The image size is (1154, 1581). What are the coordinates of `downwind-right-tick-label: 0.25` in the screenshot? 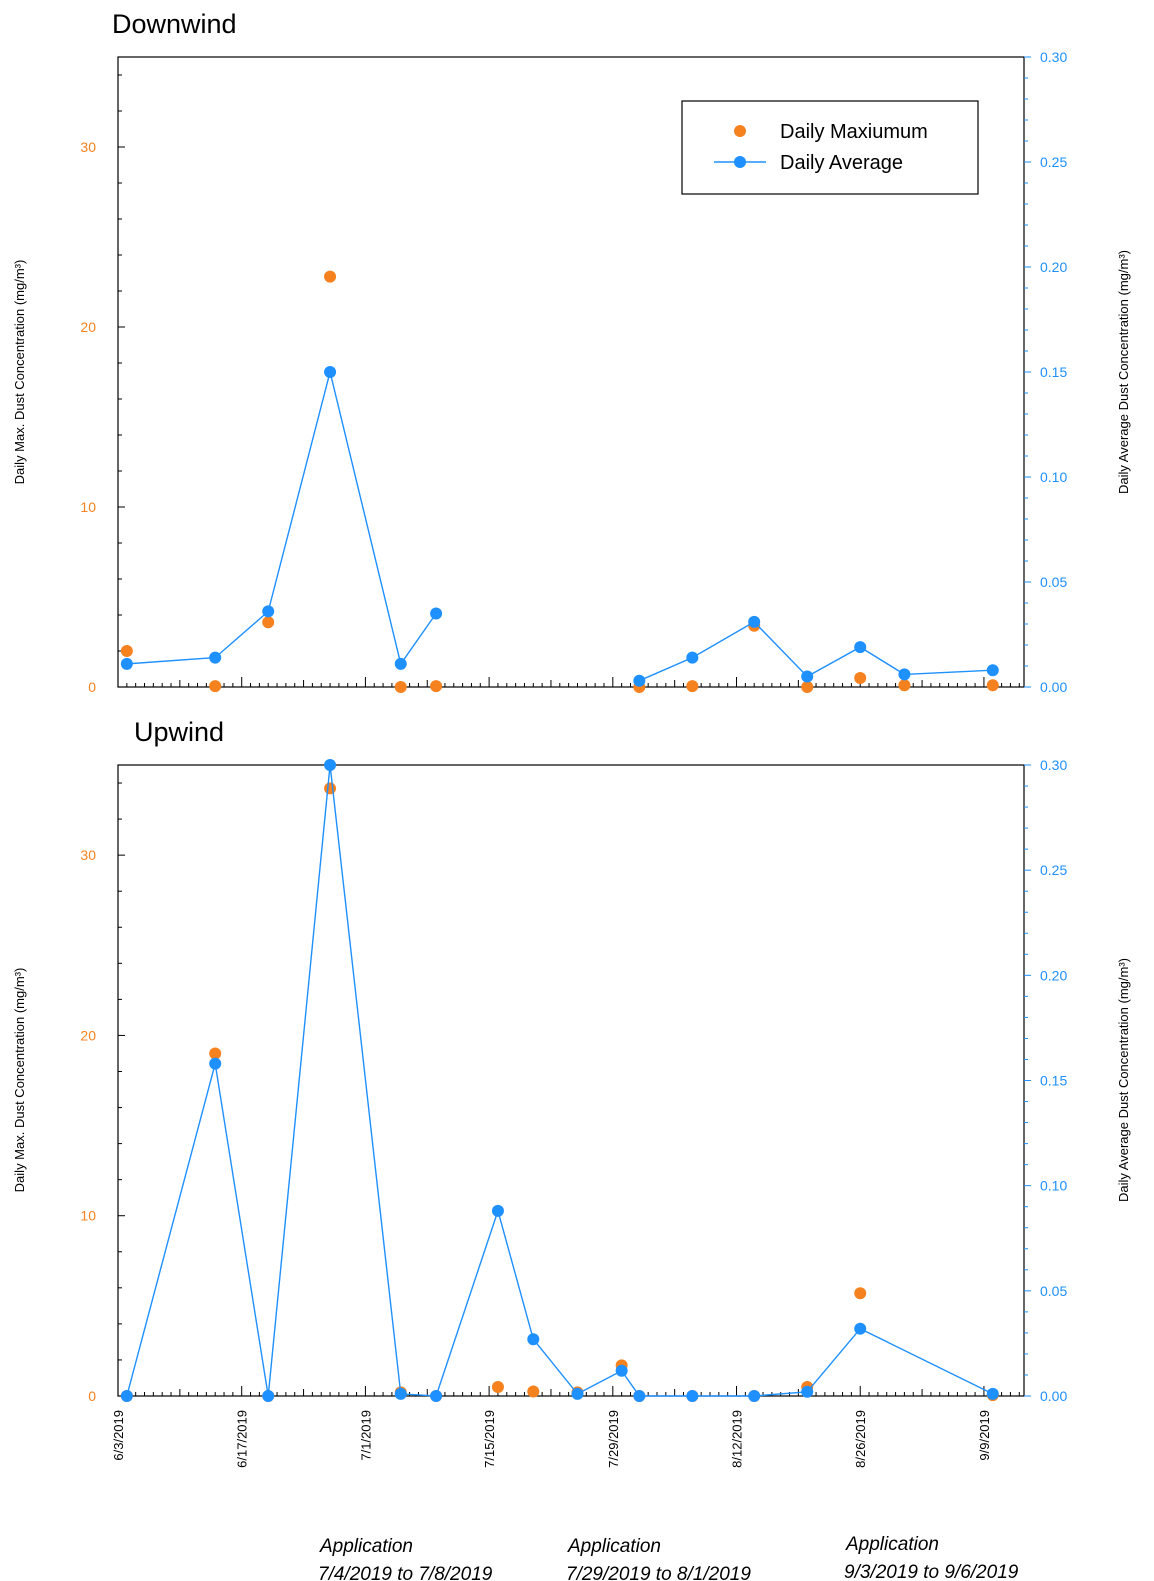 It's located at (1053, 162).